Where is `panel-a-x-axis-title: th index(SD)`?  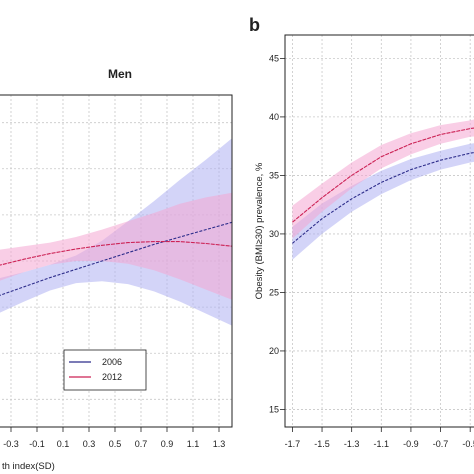
panel-a-x-axis-title: th index(SD) is located at coordinates (28, 466).